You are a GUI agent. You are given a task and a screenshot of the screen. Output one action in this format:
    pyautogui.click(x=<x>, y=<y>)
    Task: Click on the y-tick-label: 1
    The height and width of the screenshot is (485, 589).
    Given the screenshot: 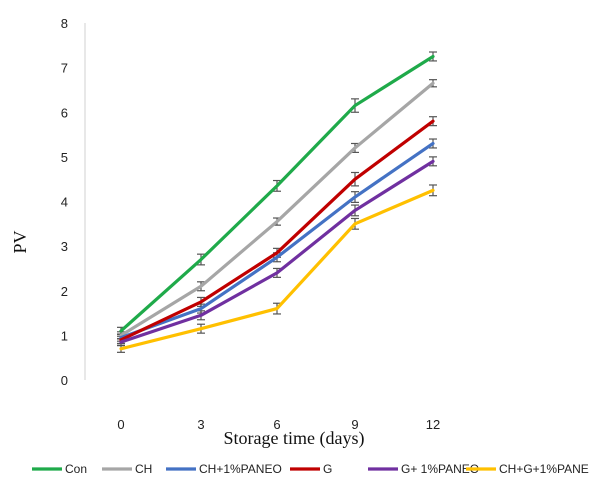 What is the action you would take?
    pyautogui.click(x=64, y=335)
    